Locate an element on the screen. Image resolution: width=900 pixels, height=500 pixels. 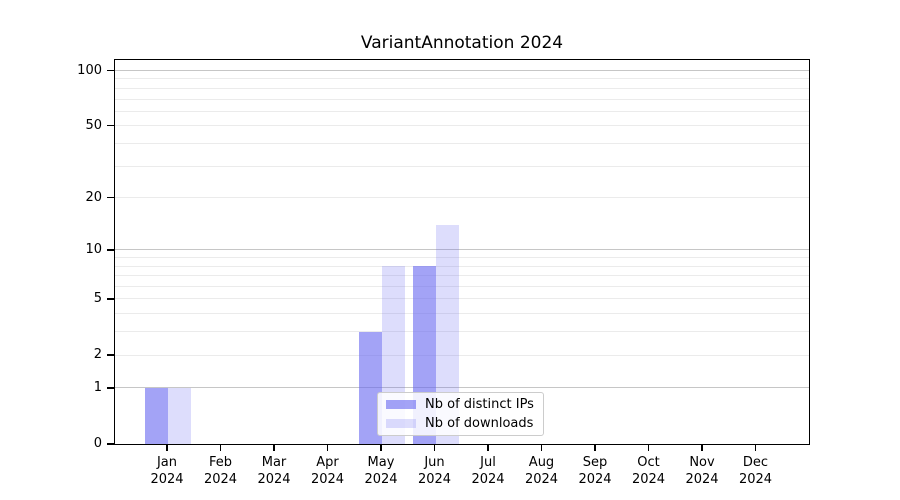
x-axis-tick-label: Mar 2024 is located at coordinates (274, 471).